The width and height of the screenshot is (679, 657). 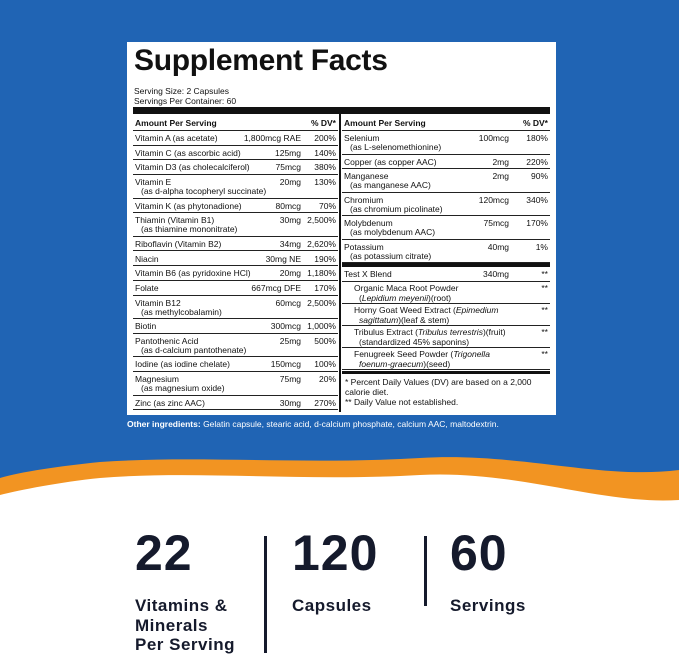 I want to click on nutrient-amount: 120mcg, so click(x=493, y=199).